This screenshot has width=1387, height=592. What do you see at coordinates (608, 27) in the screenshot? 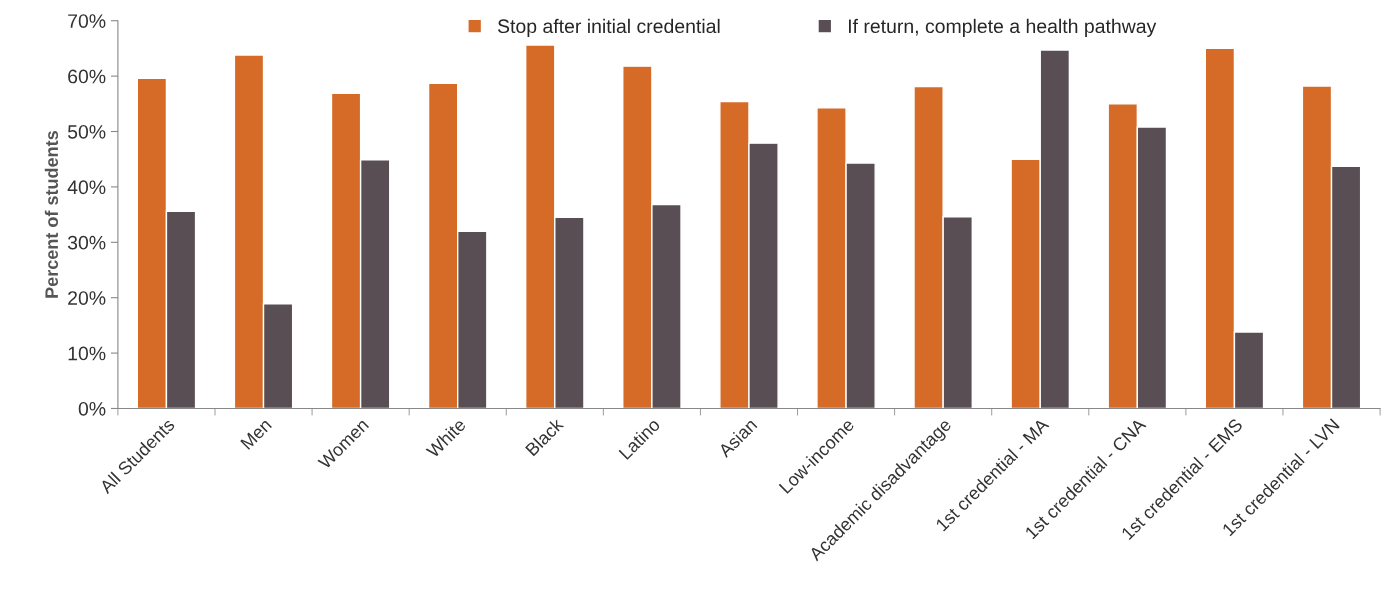
I see `legend-label: Stop after initial credential` at bounding box center [608, 27].